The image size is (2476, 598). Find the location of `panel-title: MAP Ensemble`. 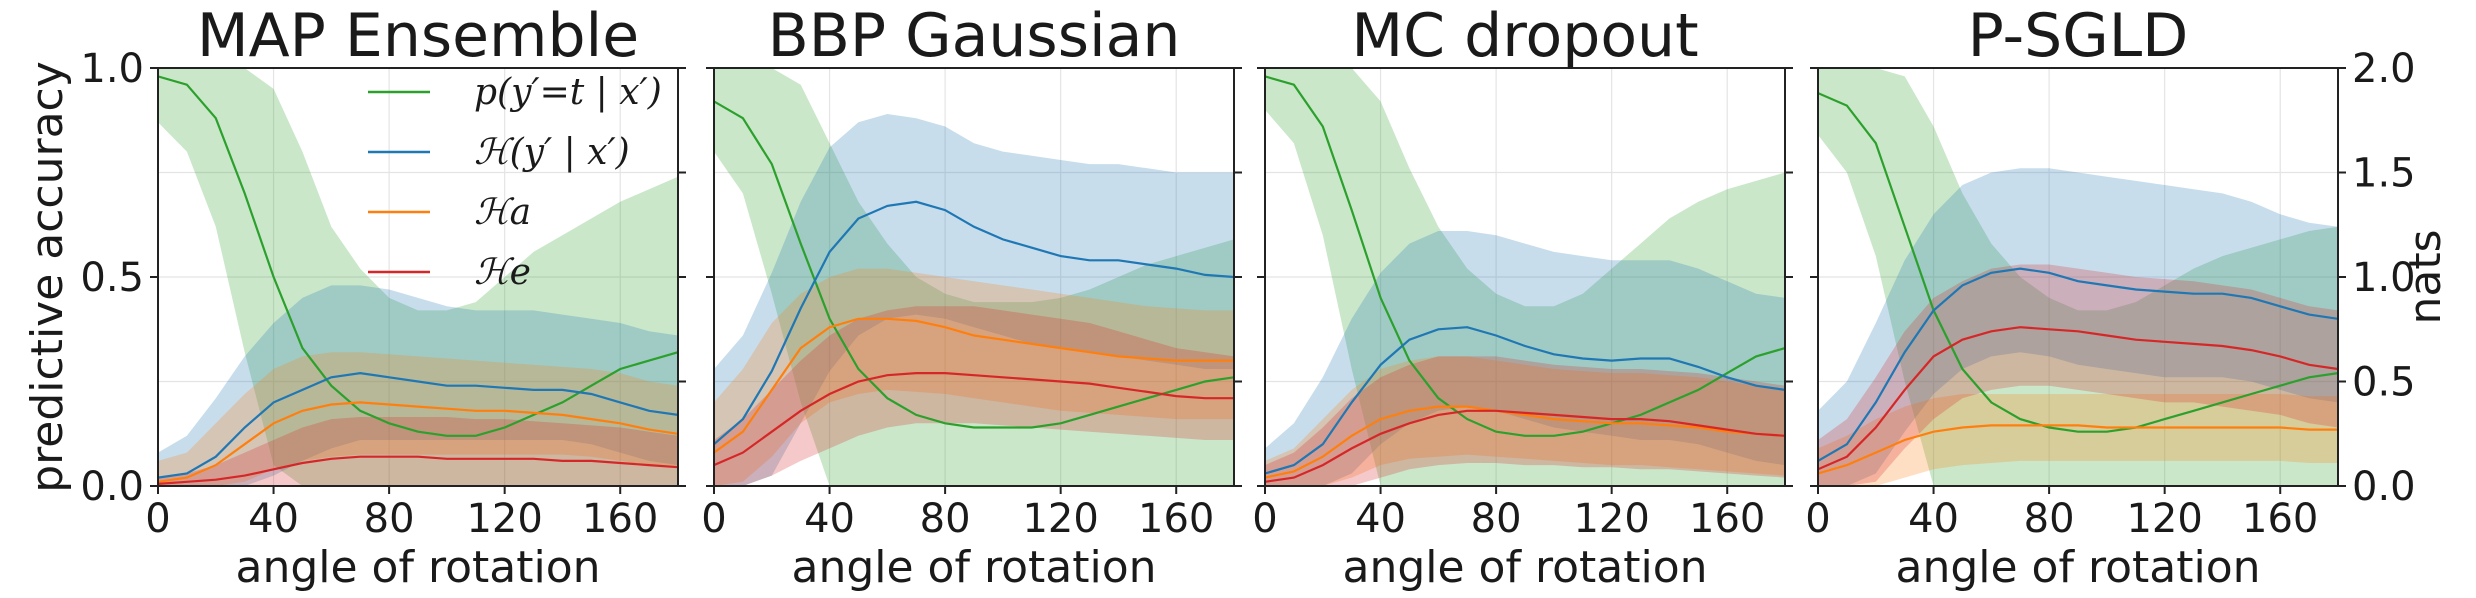

panel-title: MAP Ensemble is located at coordinates (418, 36).